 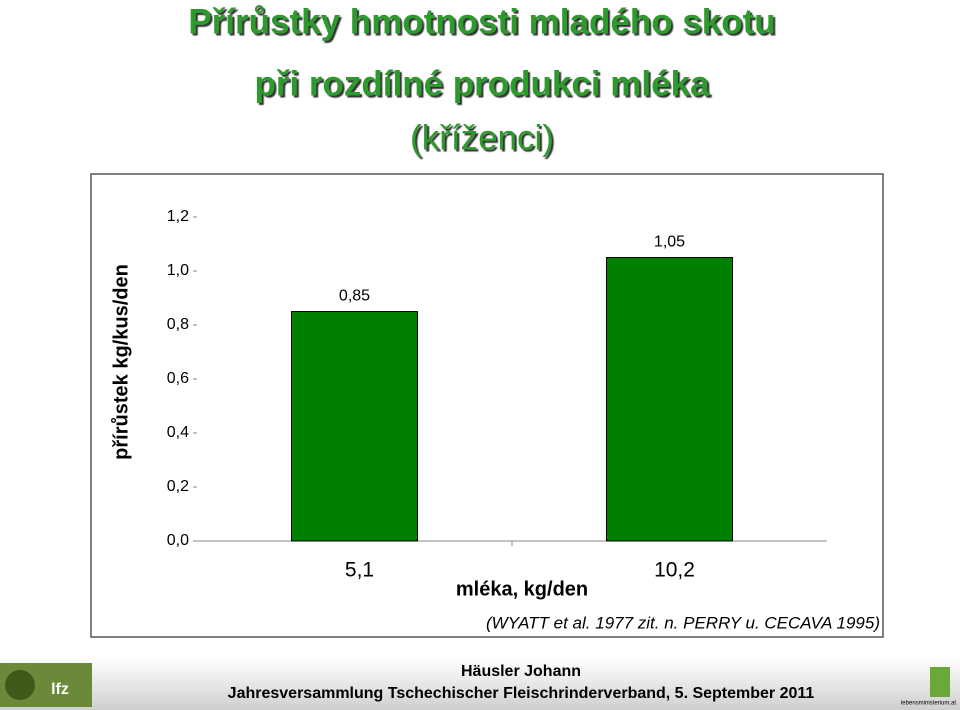 What do you see at coordinates (354, 296) in the screenshot?
I see `data-label: 0,85` at bounding box center [354, 296].